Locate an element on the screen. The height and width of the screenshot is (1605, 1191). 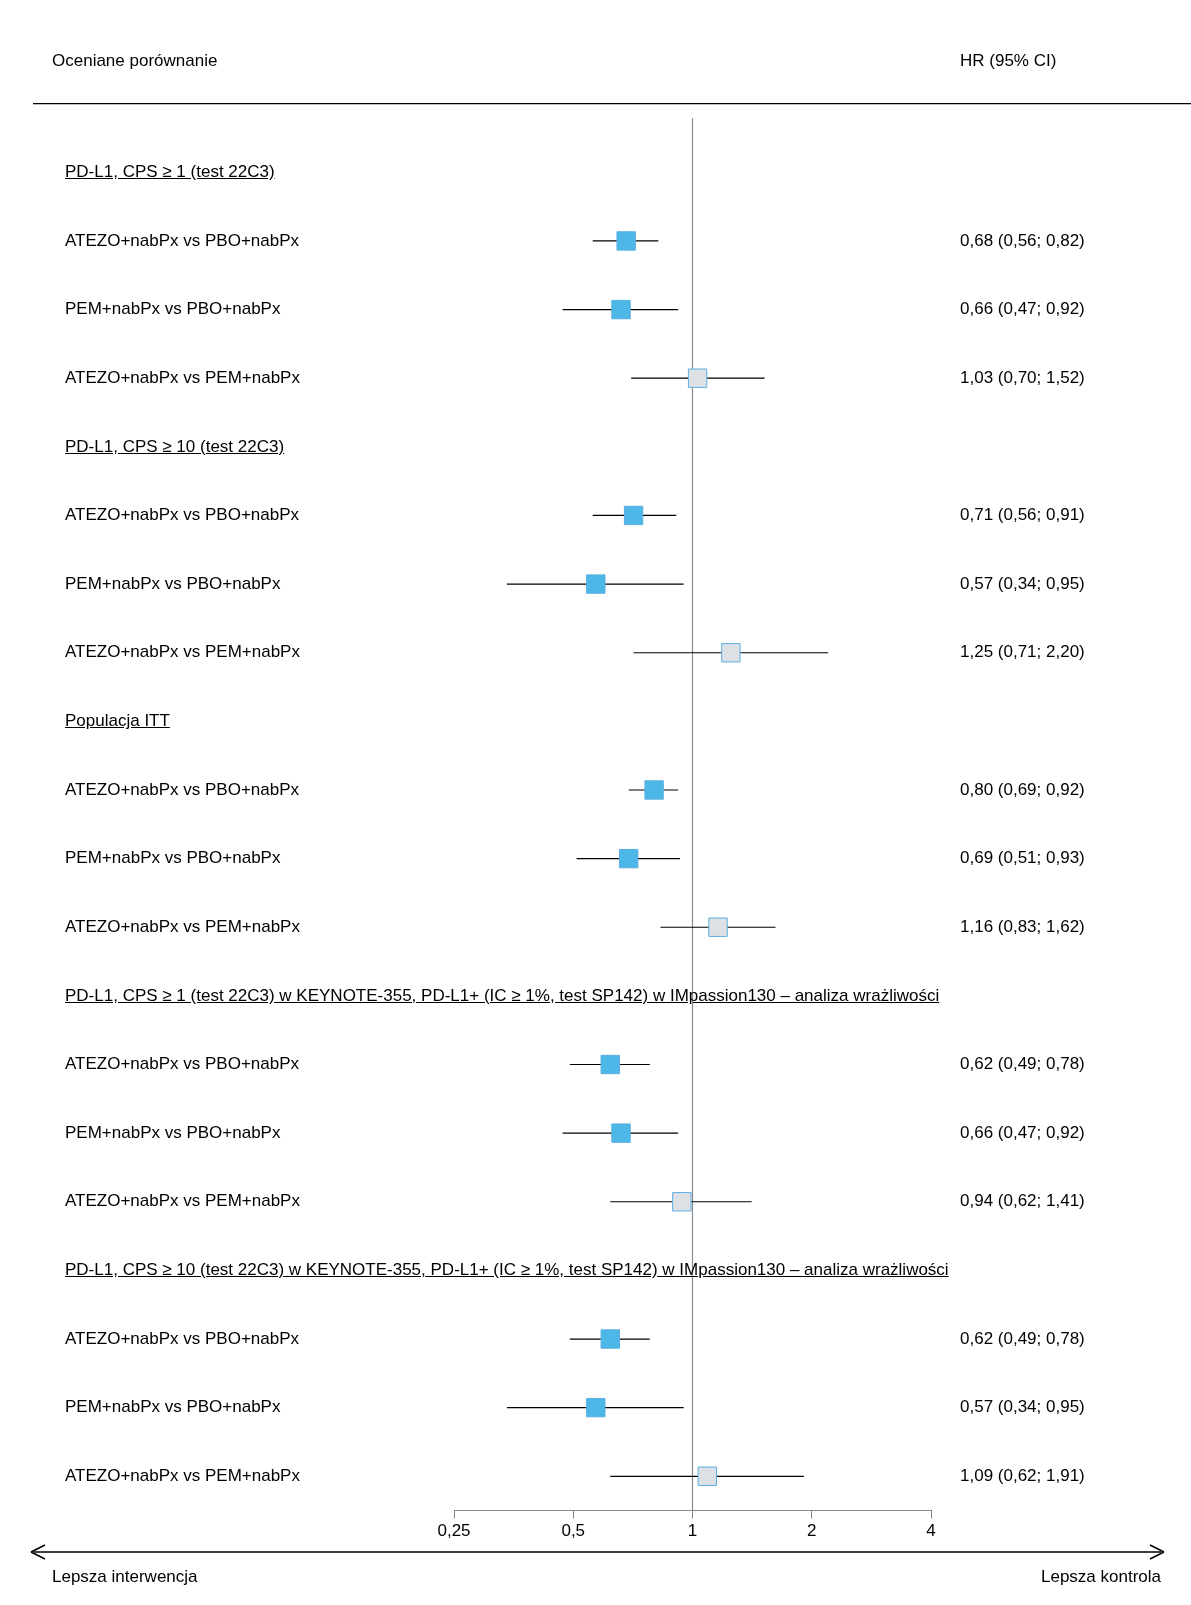
x-tick-label: 0,5 is located at coordinates (573, 1531).